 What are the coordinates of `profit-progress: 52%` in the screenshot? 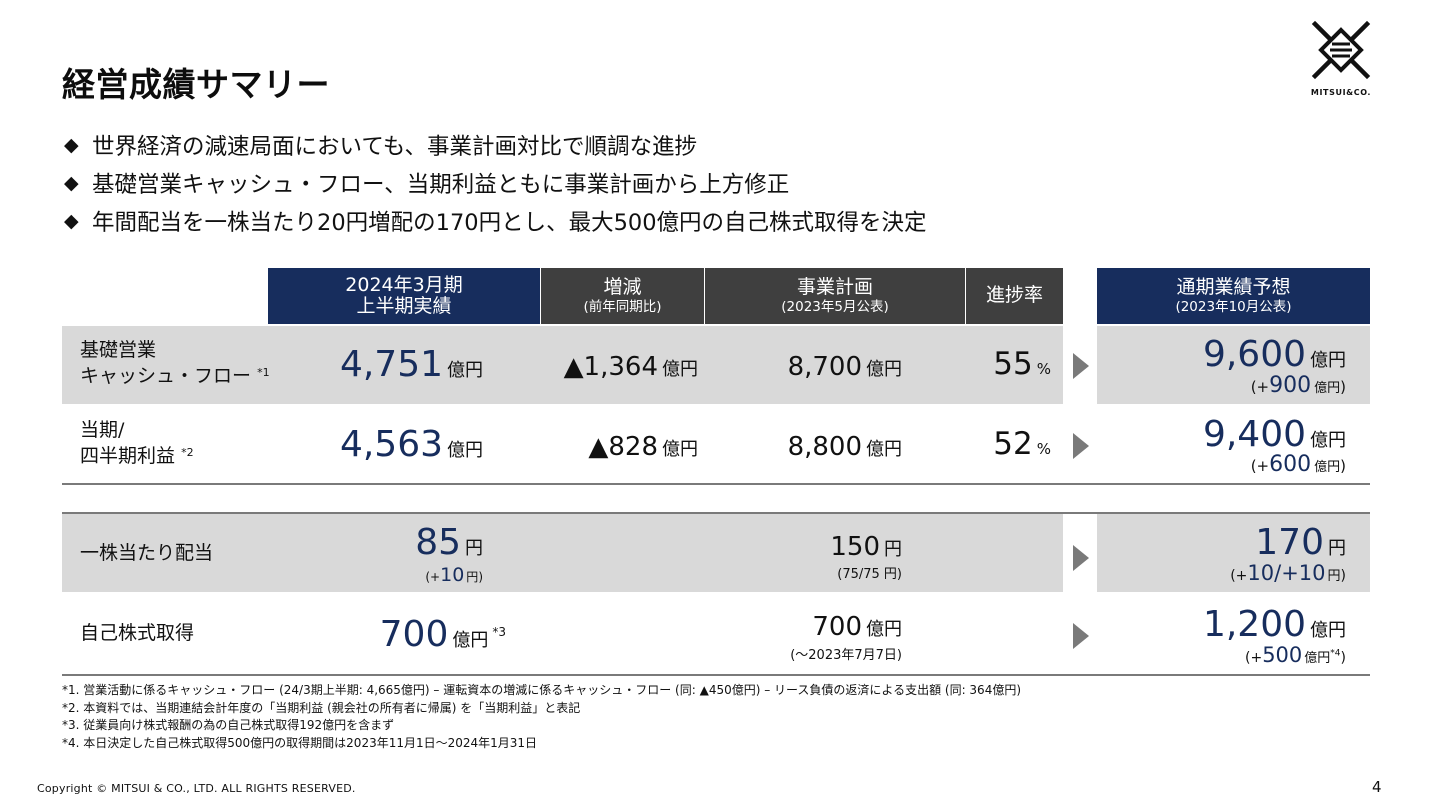 It's located at (1022, 444).